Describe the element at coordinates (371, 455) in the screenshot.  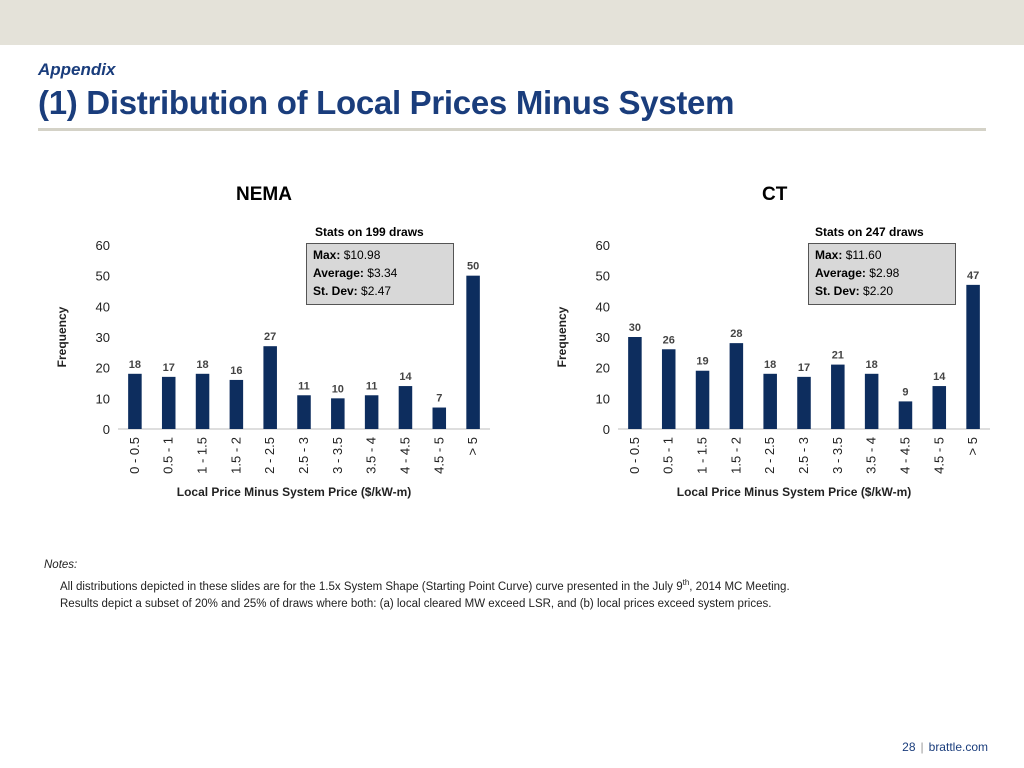
I see `nema-xtick-label: 3.5 - 4` at that location.